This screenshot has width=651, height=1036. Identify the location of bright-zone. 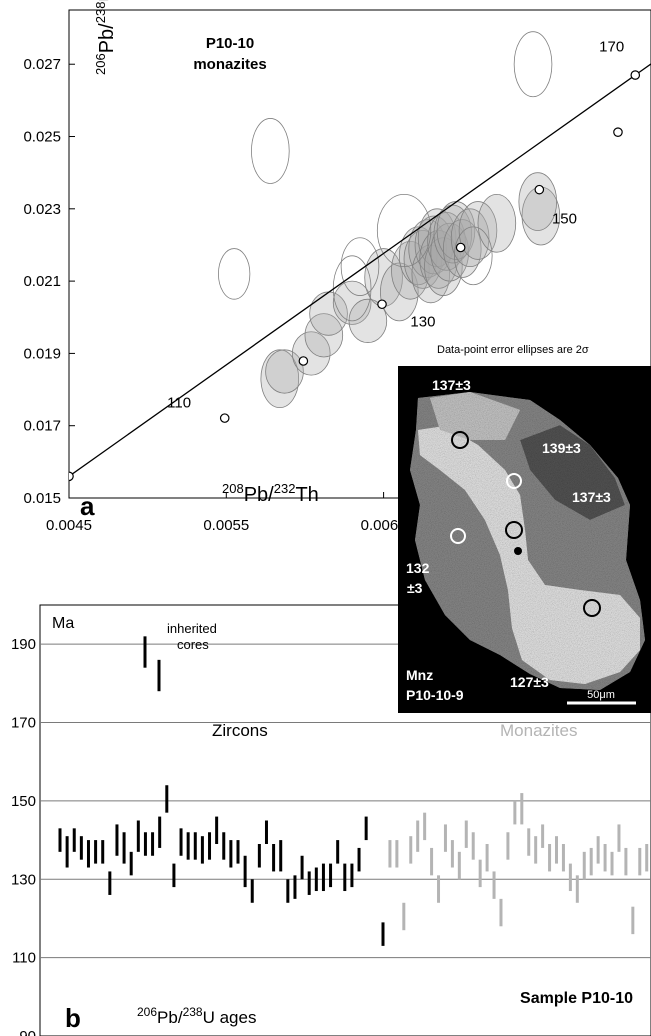
(529, 555).